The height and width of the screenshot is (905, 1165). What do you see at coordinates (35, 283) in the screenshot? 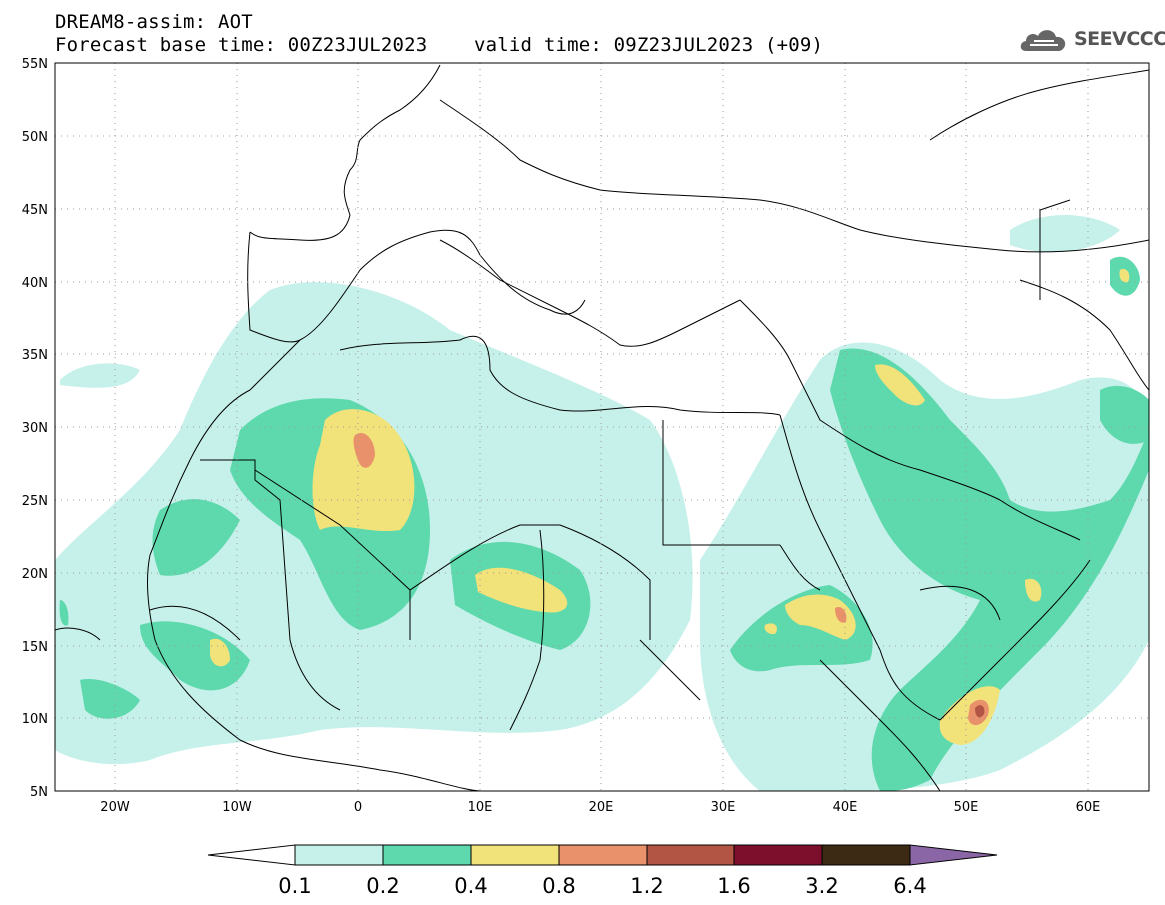
I see `lat-tick-label: 40N` at bounding box center [35, 283].